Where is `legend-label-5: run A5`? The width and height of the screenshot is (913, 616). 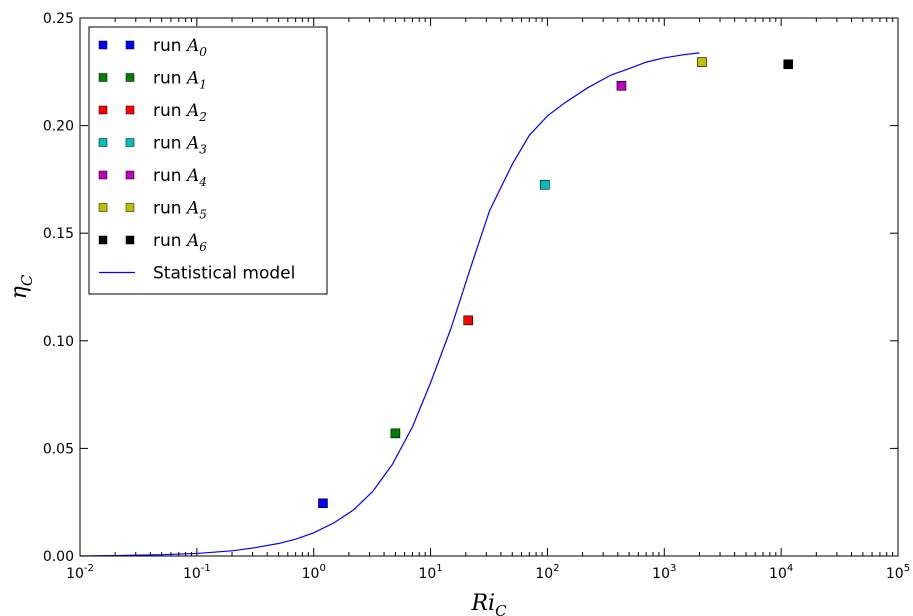
legend-label-5: run A5 is located at coordinates (180, 210).